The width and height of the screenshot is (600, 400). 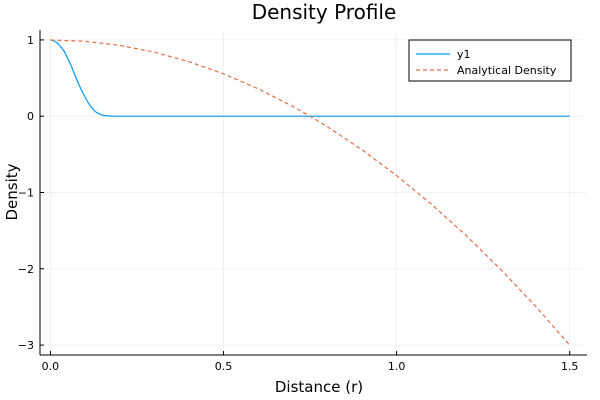 What do you see at coordinates (26, 269) in the screenshot?
I see `y-tick-label: −2` at bounding box center [26, 269].